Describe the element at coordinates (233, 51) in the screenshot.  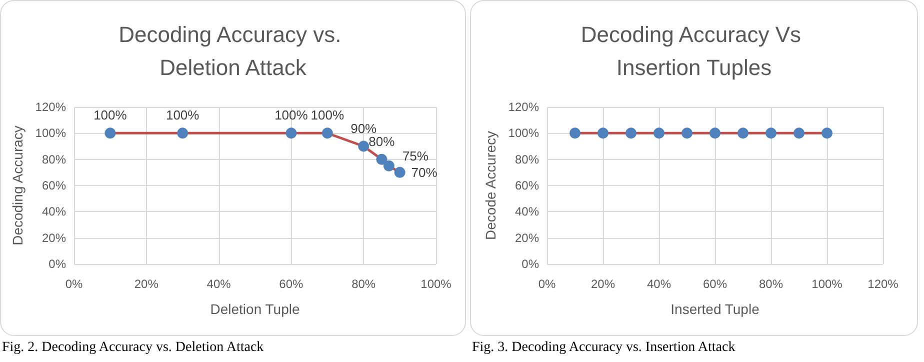
I see `chart-title: Decoding Accuracy vs. Deletion Attack` at that location.